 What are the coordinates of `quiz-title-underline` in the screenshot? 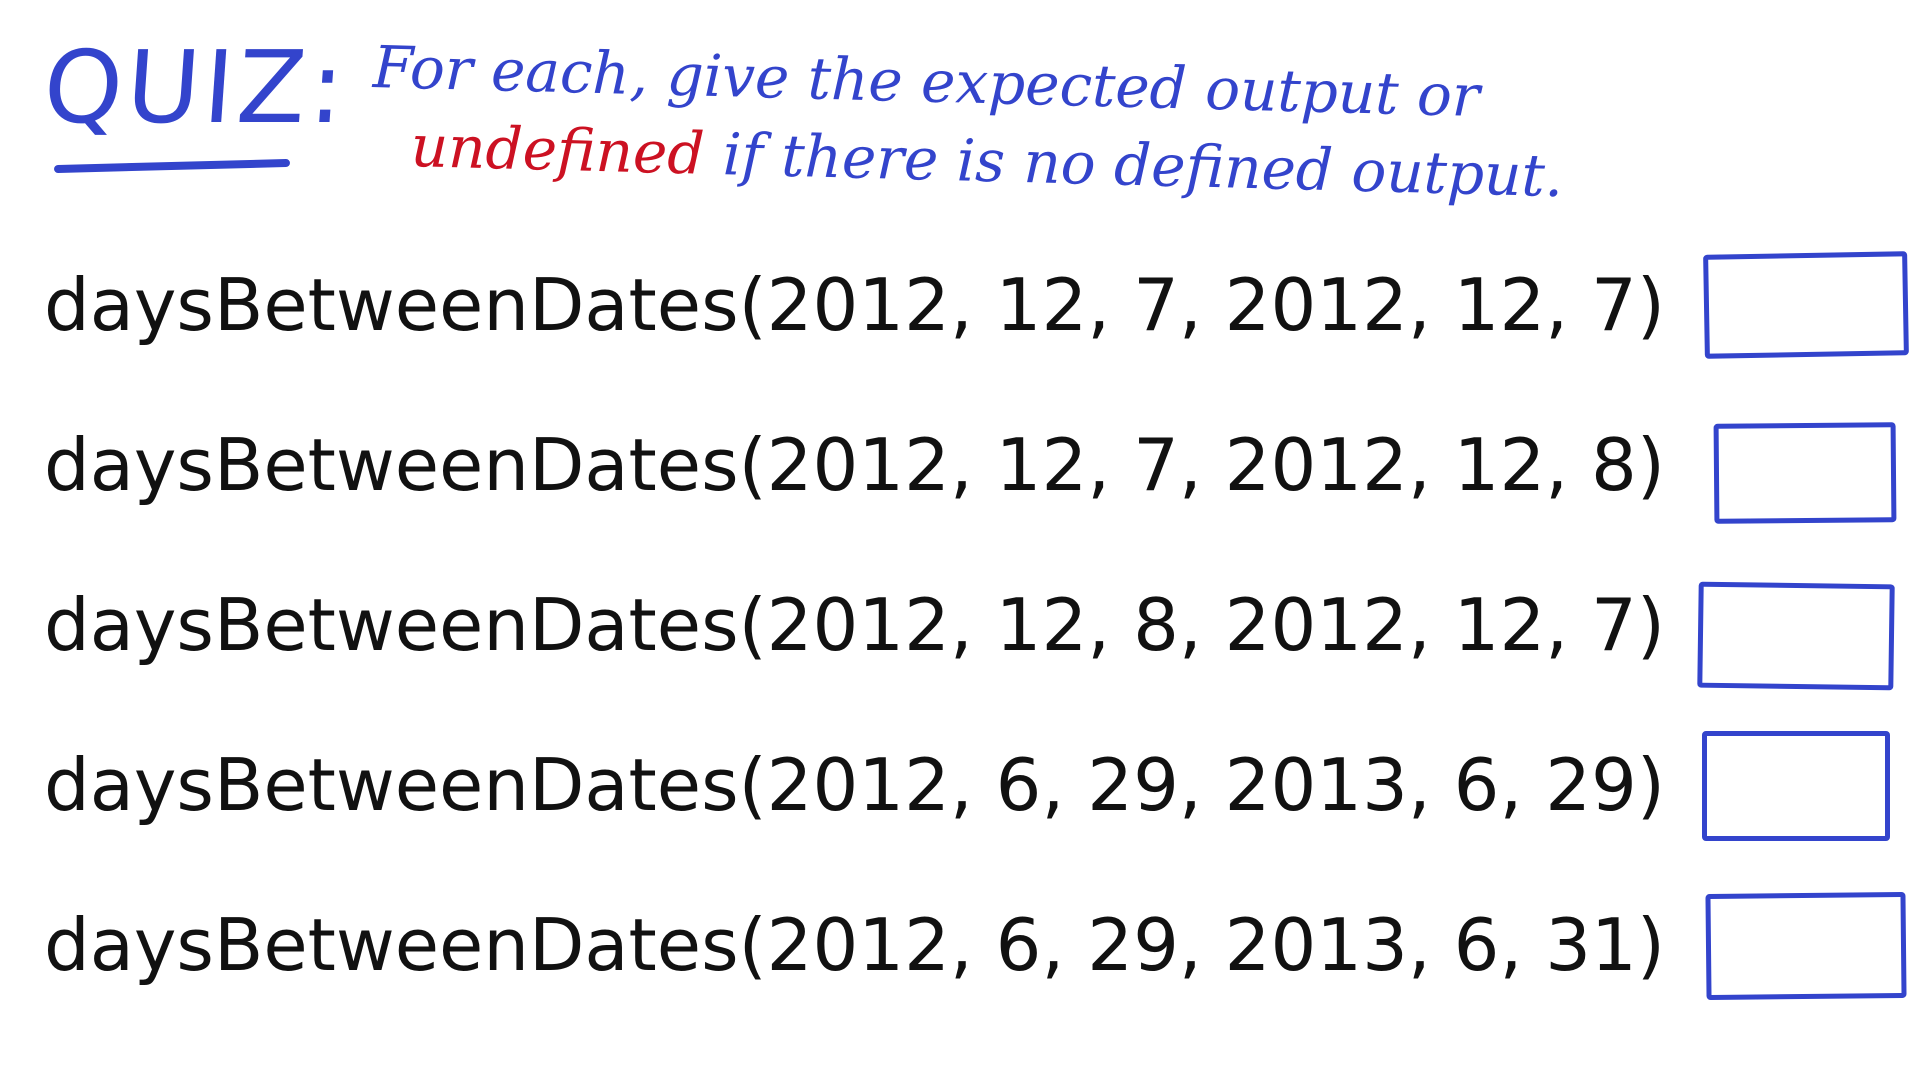 It's located at (172, 166).